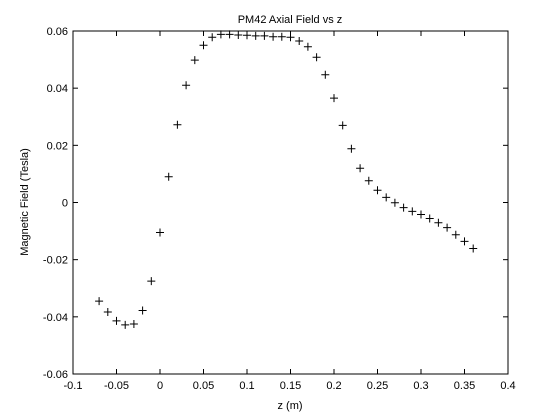  What do you see at coordinates (57, 146) in the screenshot?
I see `y-tick-label: 0.02` at bounding box center [57, 146].